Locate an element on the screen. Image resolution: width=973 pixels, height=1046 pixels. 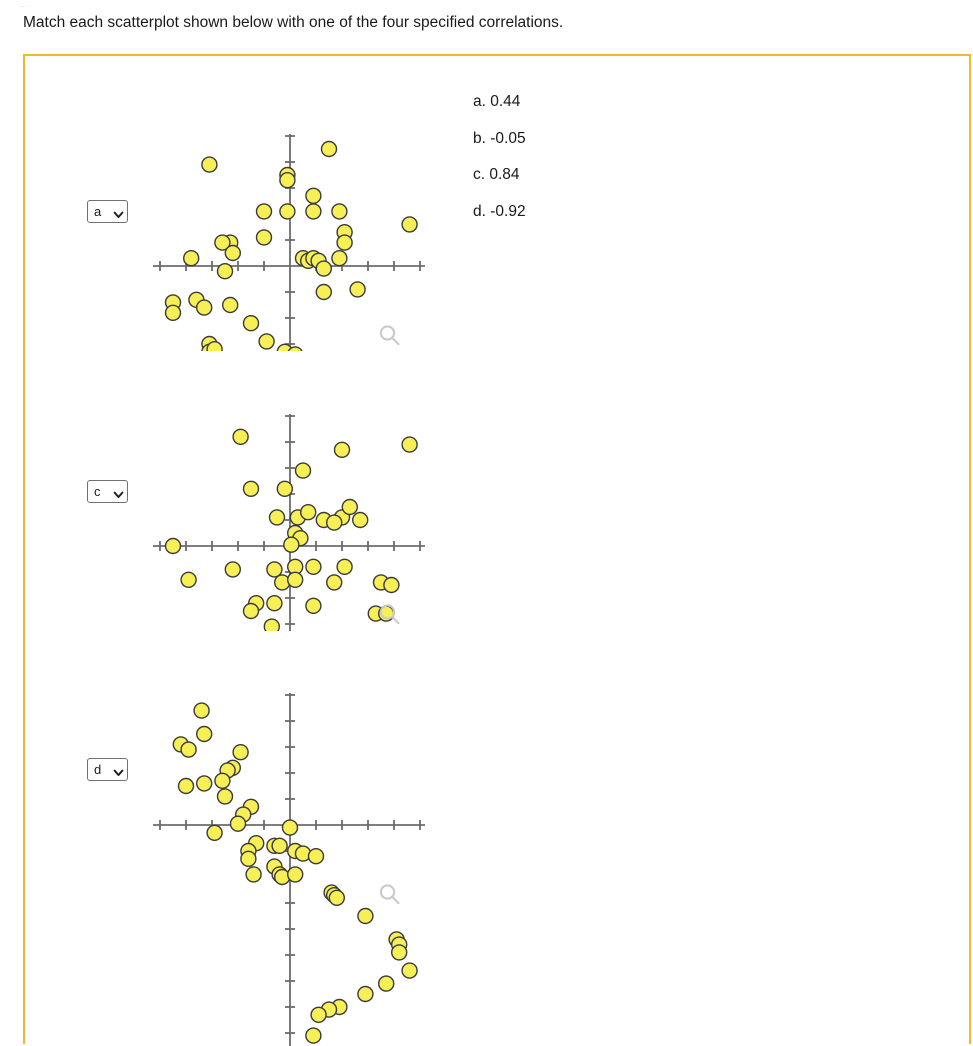
answer-options-list: a. 0.44 b. -0.05 c. 0.84 d. -0.92 is located at coordinates (593, 157).